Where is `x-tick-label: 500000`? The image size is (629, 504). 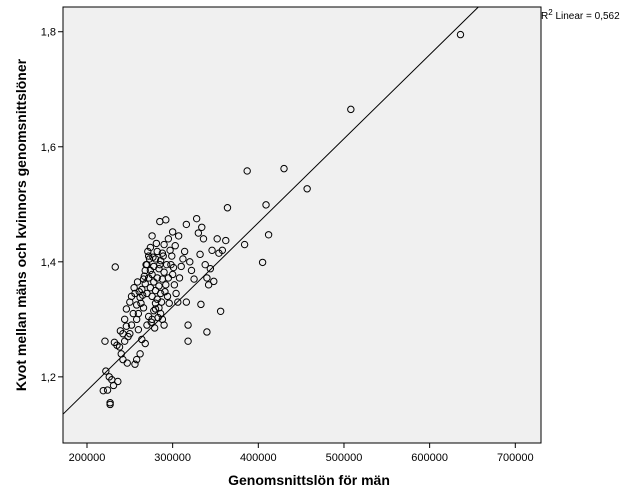
x-tick-label: 500000 is located at coordinates (344, 458).